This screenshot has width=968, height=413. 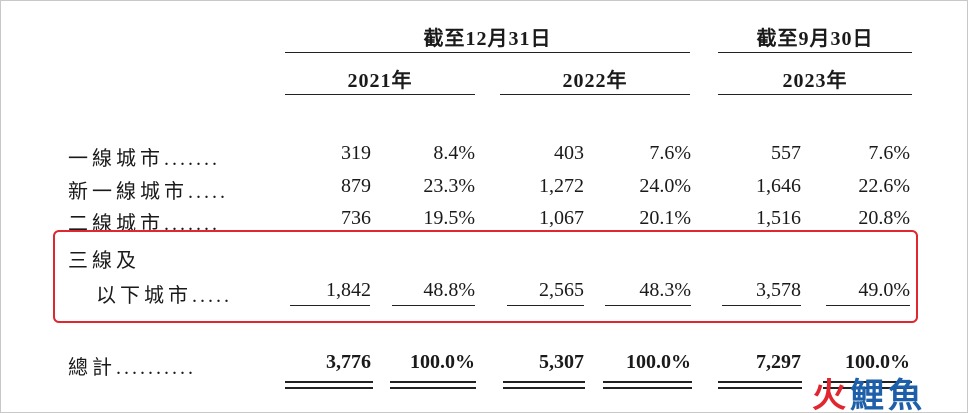 I want to click on cell-2022-value: 403, so click(x=569, y=153).